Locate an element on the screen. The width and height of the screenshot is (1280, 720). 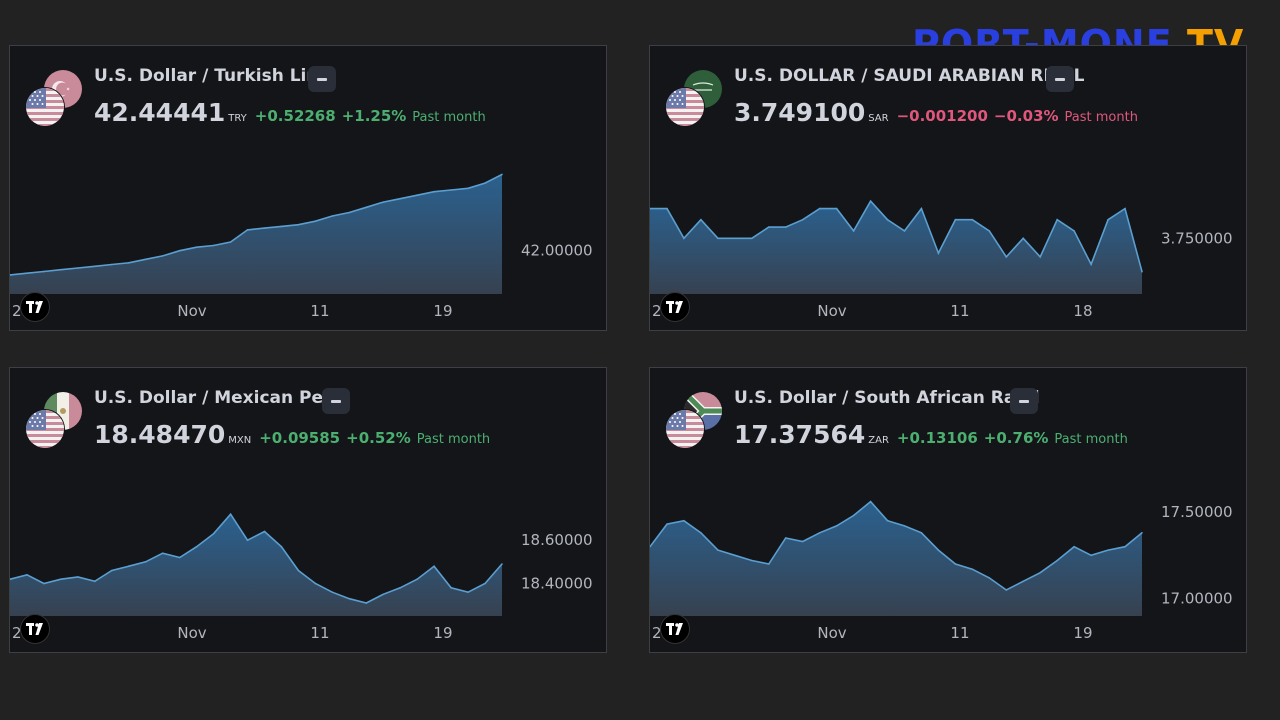
series-area is located at coordinates (256, 565).